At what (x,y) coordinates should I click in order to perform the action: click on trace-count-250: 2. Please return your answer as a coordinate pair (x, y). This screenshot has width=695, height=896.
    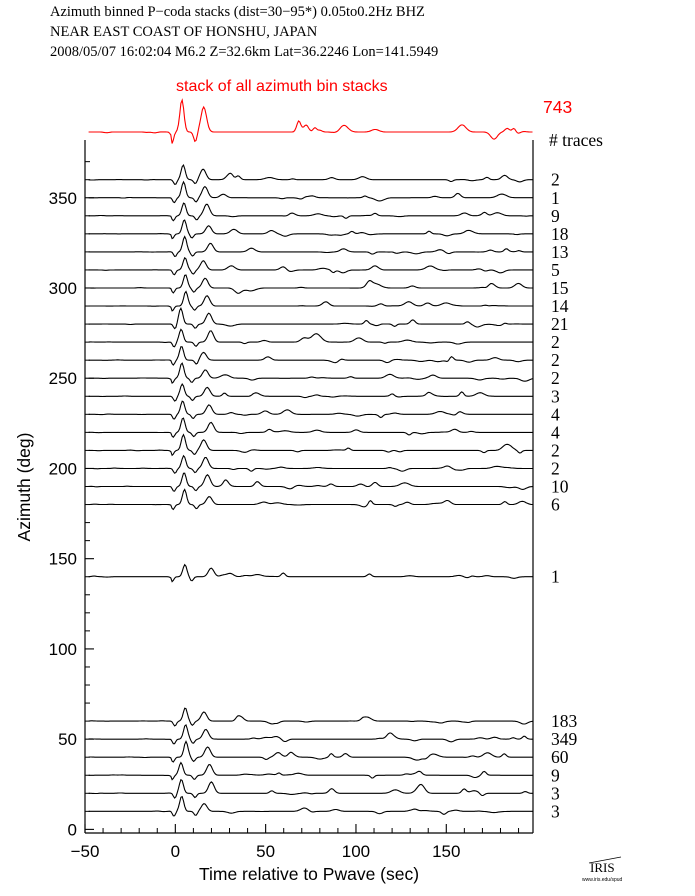
    Looking at the image, I should click on (555, 378).